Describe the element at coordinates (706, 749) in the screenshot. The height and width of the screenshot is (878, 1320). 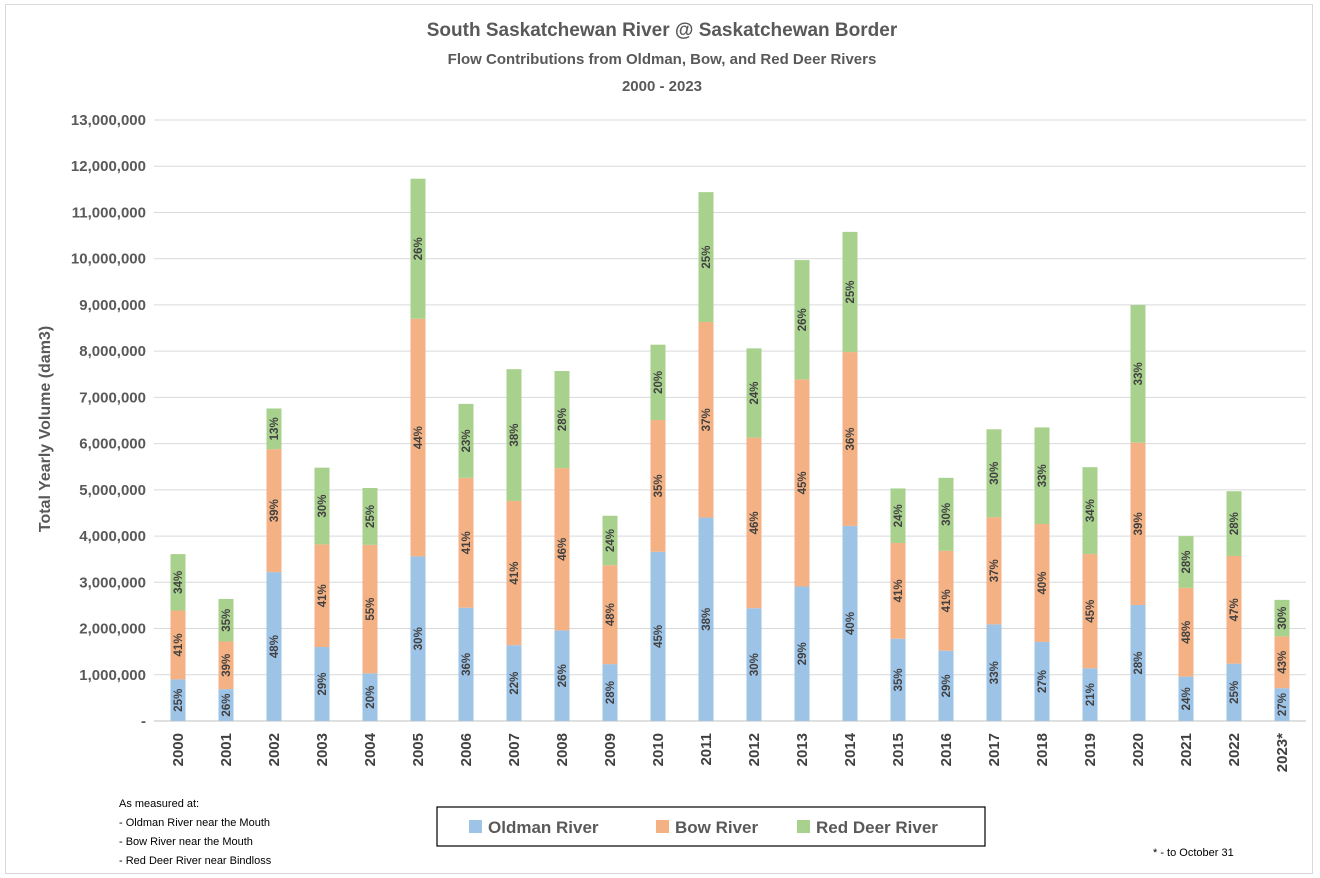
I see `x-tick-label: 2011` at that location.